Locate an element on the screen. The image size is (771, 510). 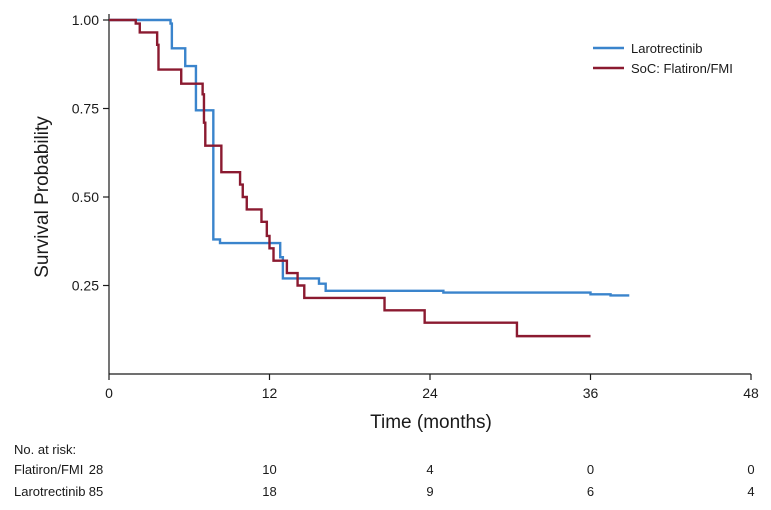
x-tick-label: 12 is located at coordinates (270, 393).